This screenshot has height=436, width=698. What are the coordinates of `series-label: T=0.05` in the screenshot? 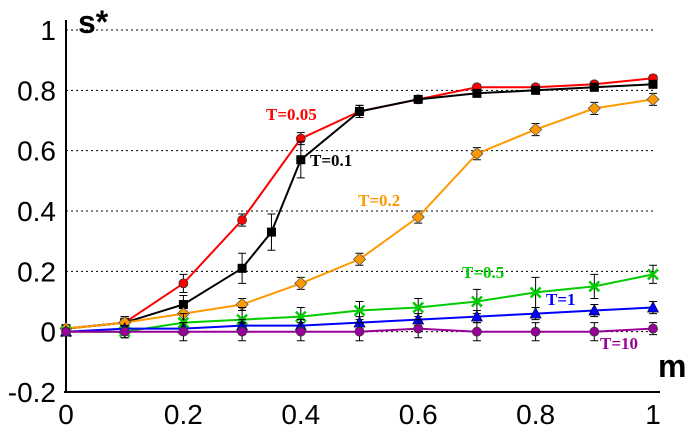 It's located at (291, 114).